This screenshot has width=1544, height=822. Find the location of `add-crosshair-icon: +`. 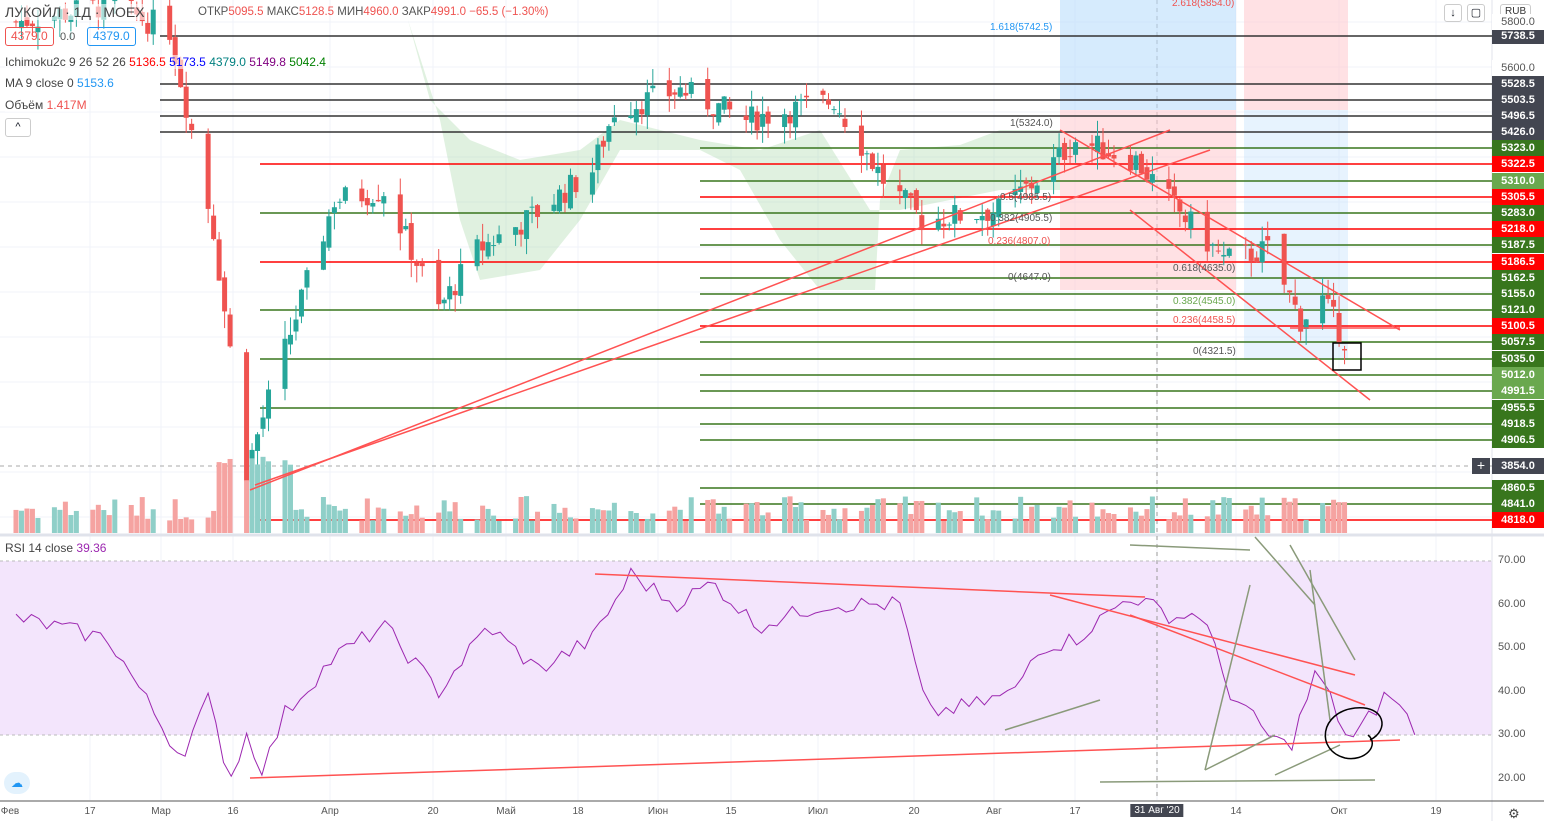

add-crosshair-icon: + is located at coordinates (1481, 466).